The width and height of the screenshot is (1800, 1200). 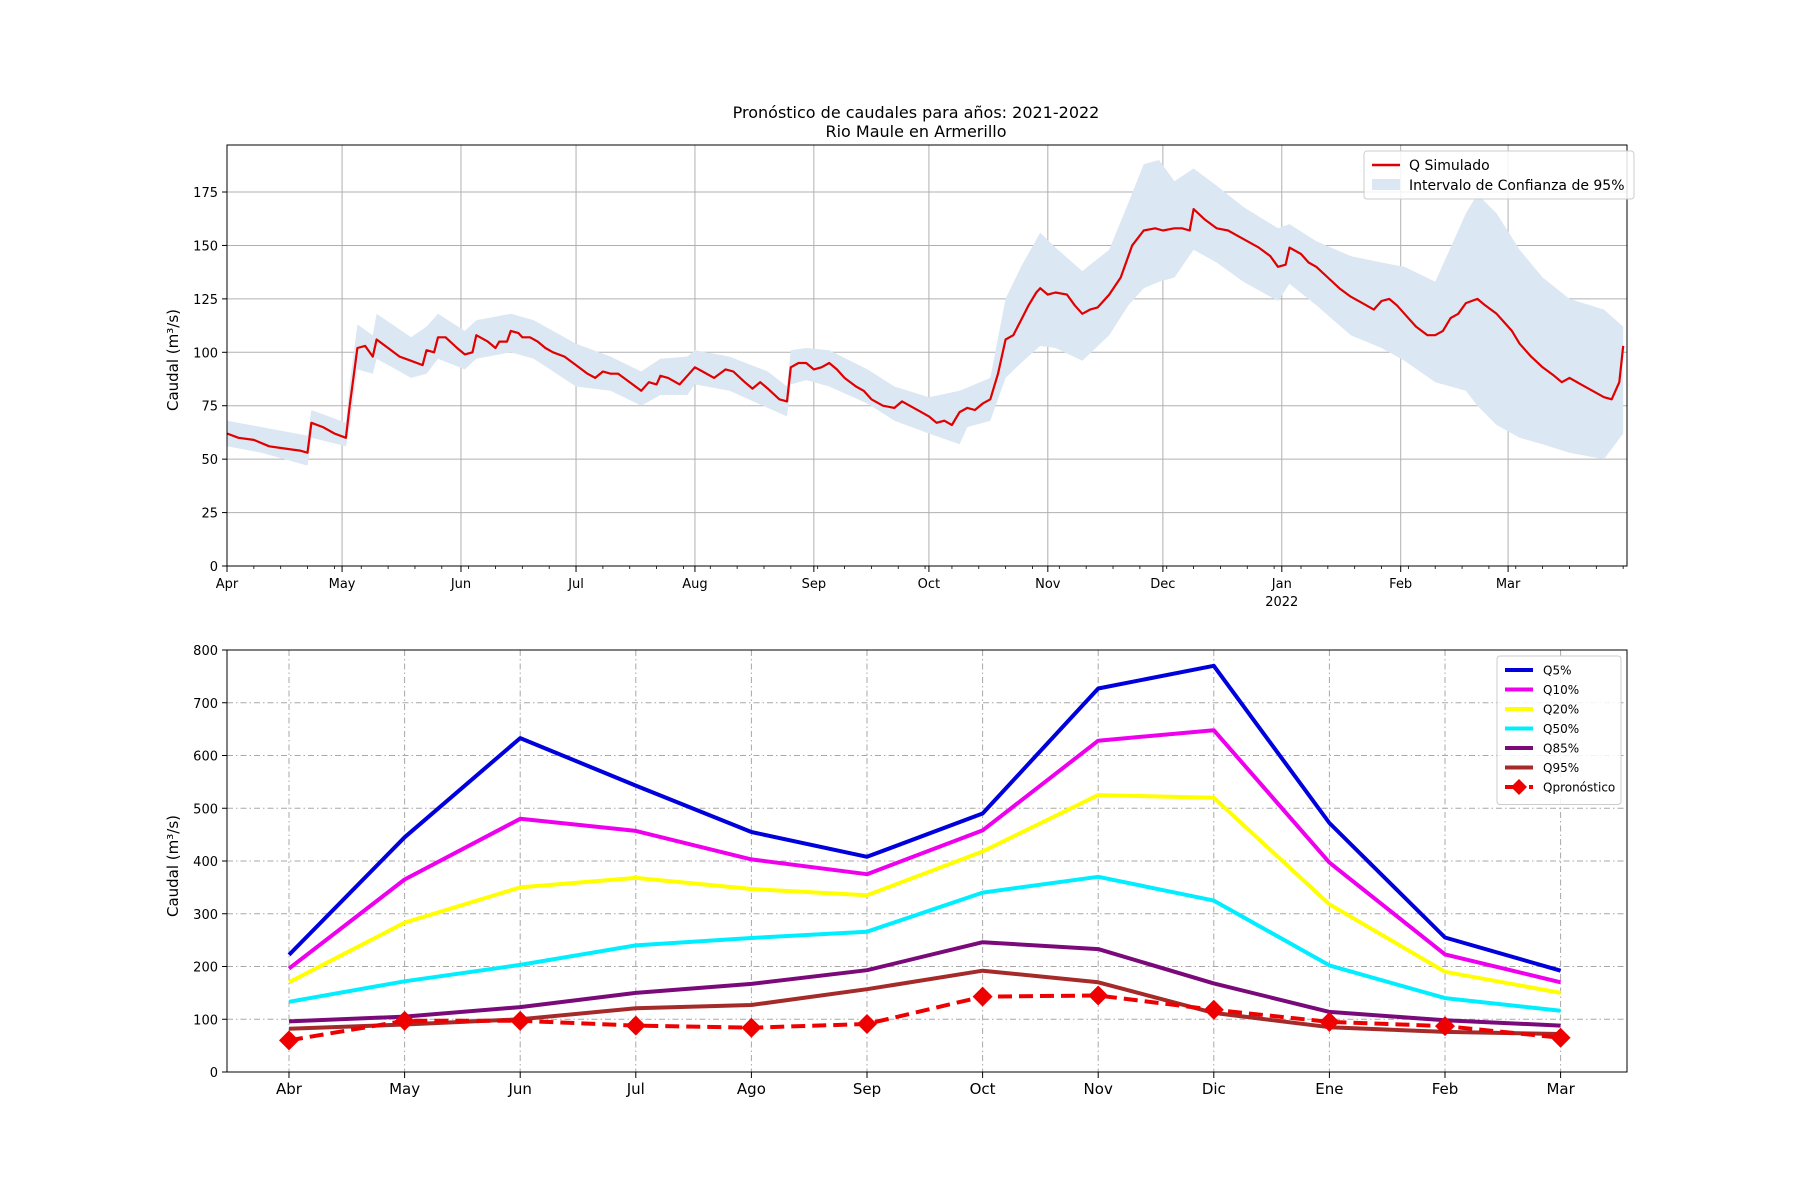 What do you see at coordinates (205, 757) in the screenshot?
I see `y-tick-label: 600` at bounding box center [205, 757].